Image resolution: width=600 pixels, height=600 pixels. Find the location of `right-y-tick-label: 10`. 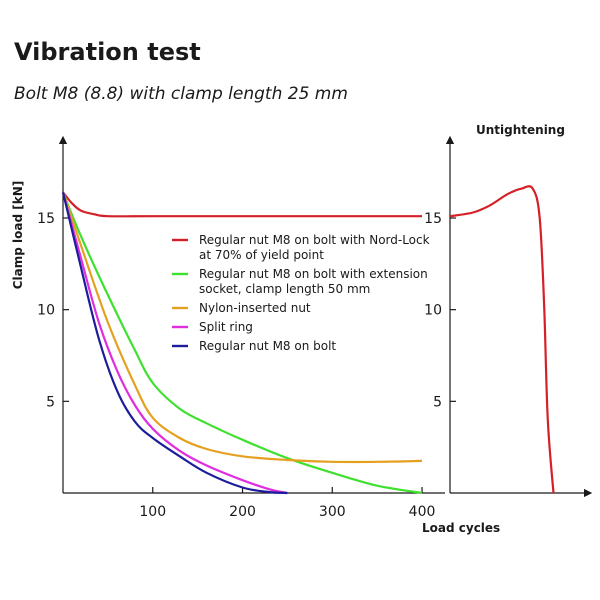

right-y-tick-label: 10 is located at coordinates (433, 311).